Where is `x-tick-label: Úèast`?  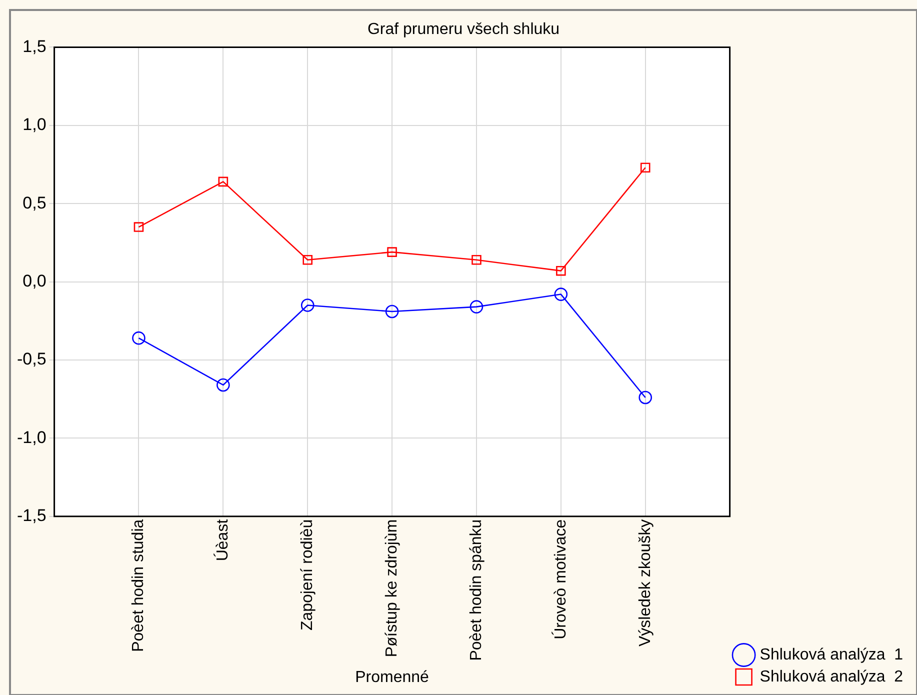 x-tick-label: Úèast is located at coordinates (223, 540).